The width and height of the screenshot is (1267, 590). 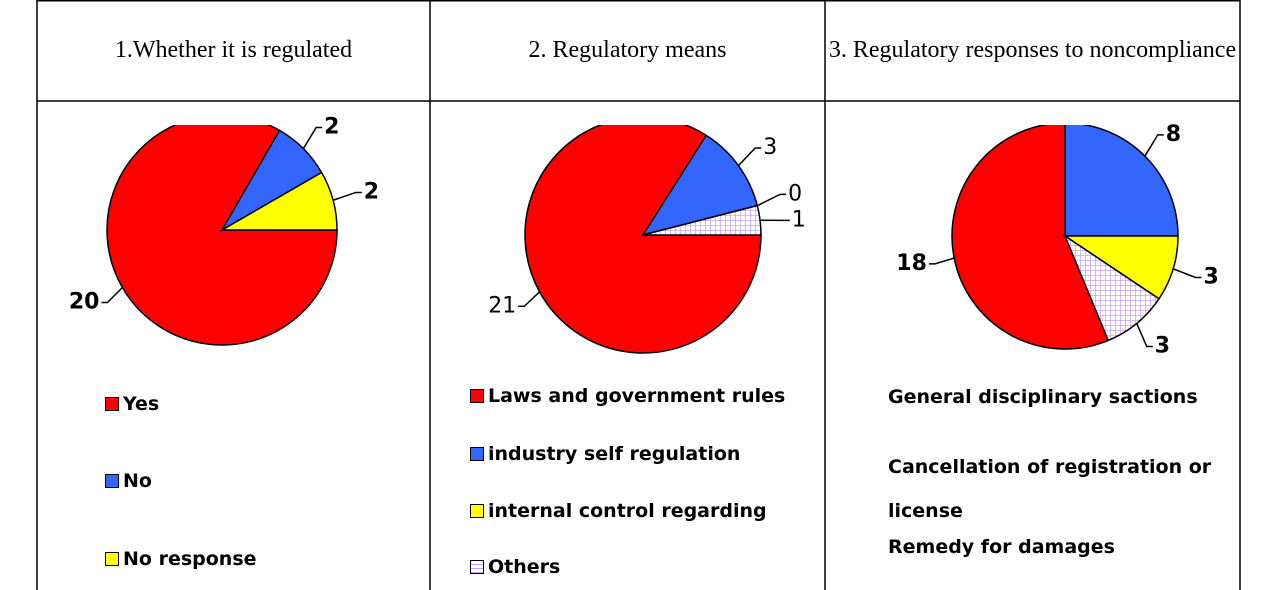 What do you see at coordinates (137, 481) in the screenshot?
I see `legend-label: No` at bounding box center [137, 481].